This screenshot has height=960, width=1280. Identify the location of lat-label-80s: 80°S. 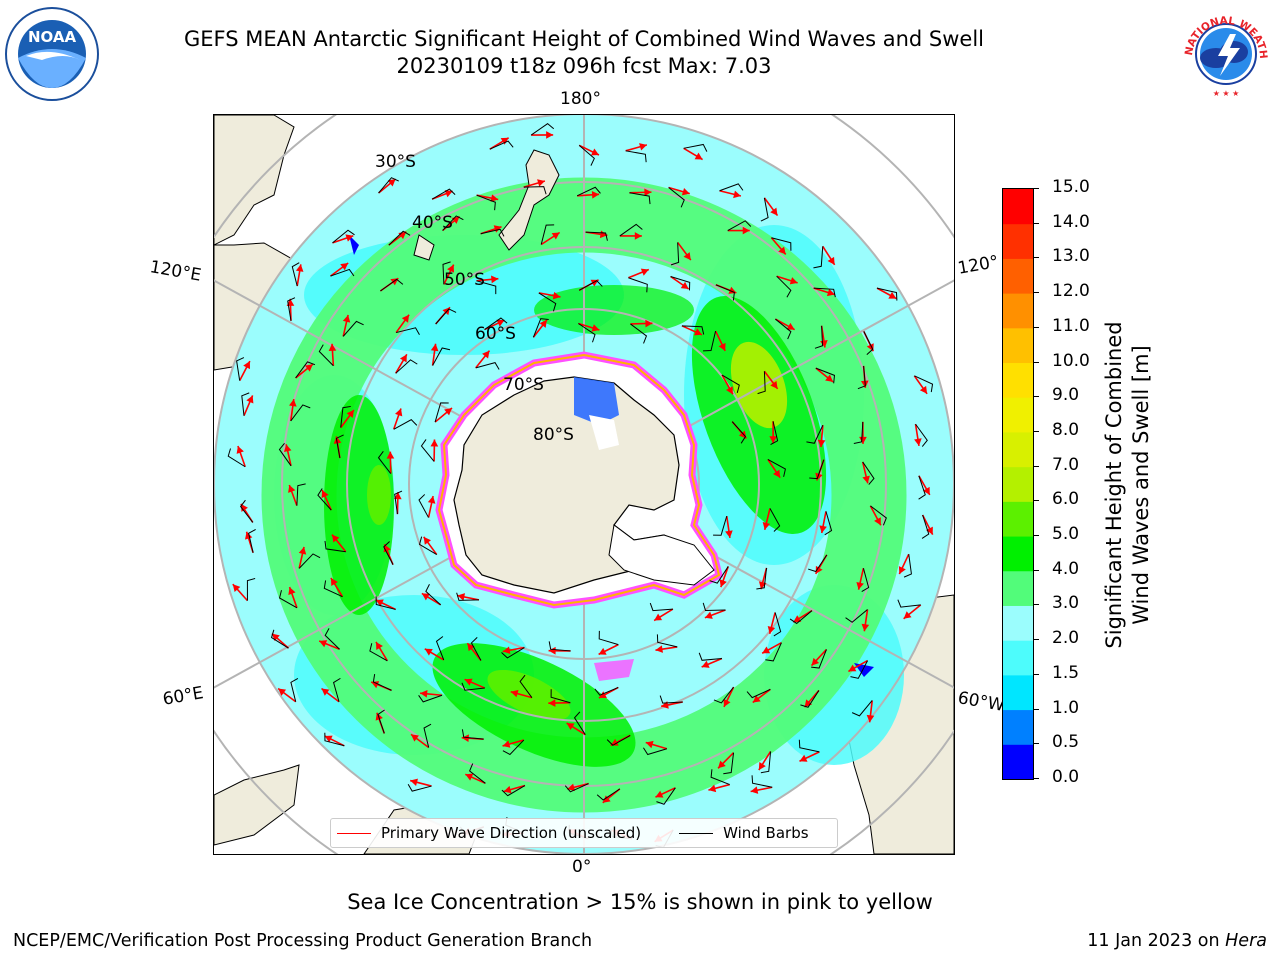
(553, 435).